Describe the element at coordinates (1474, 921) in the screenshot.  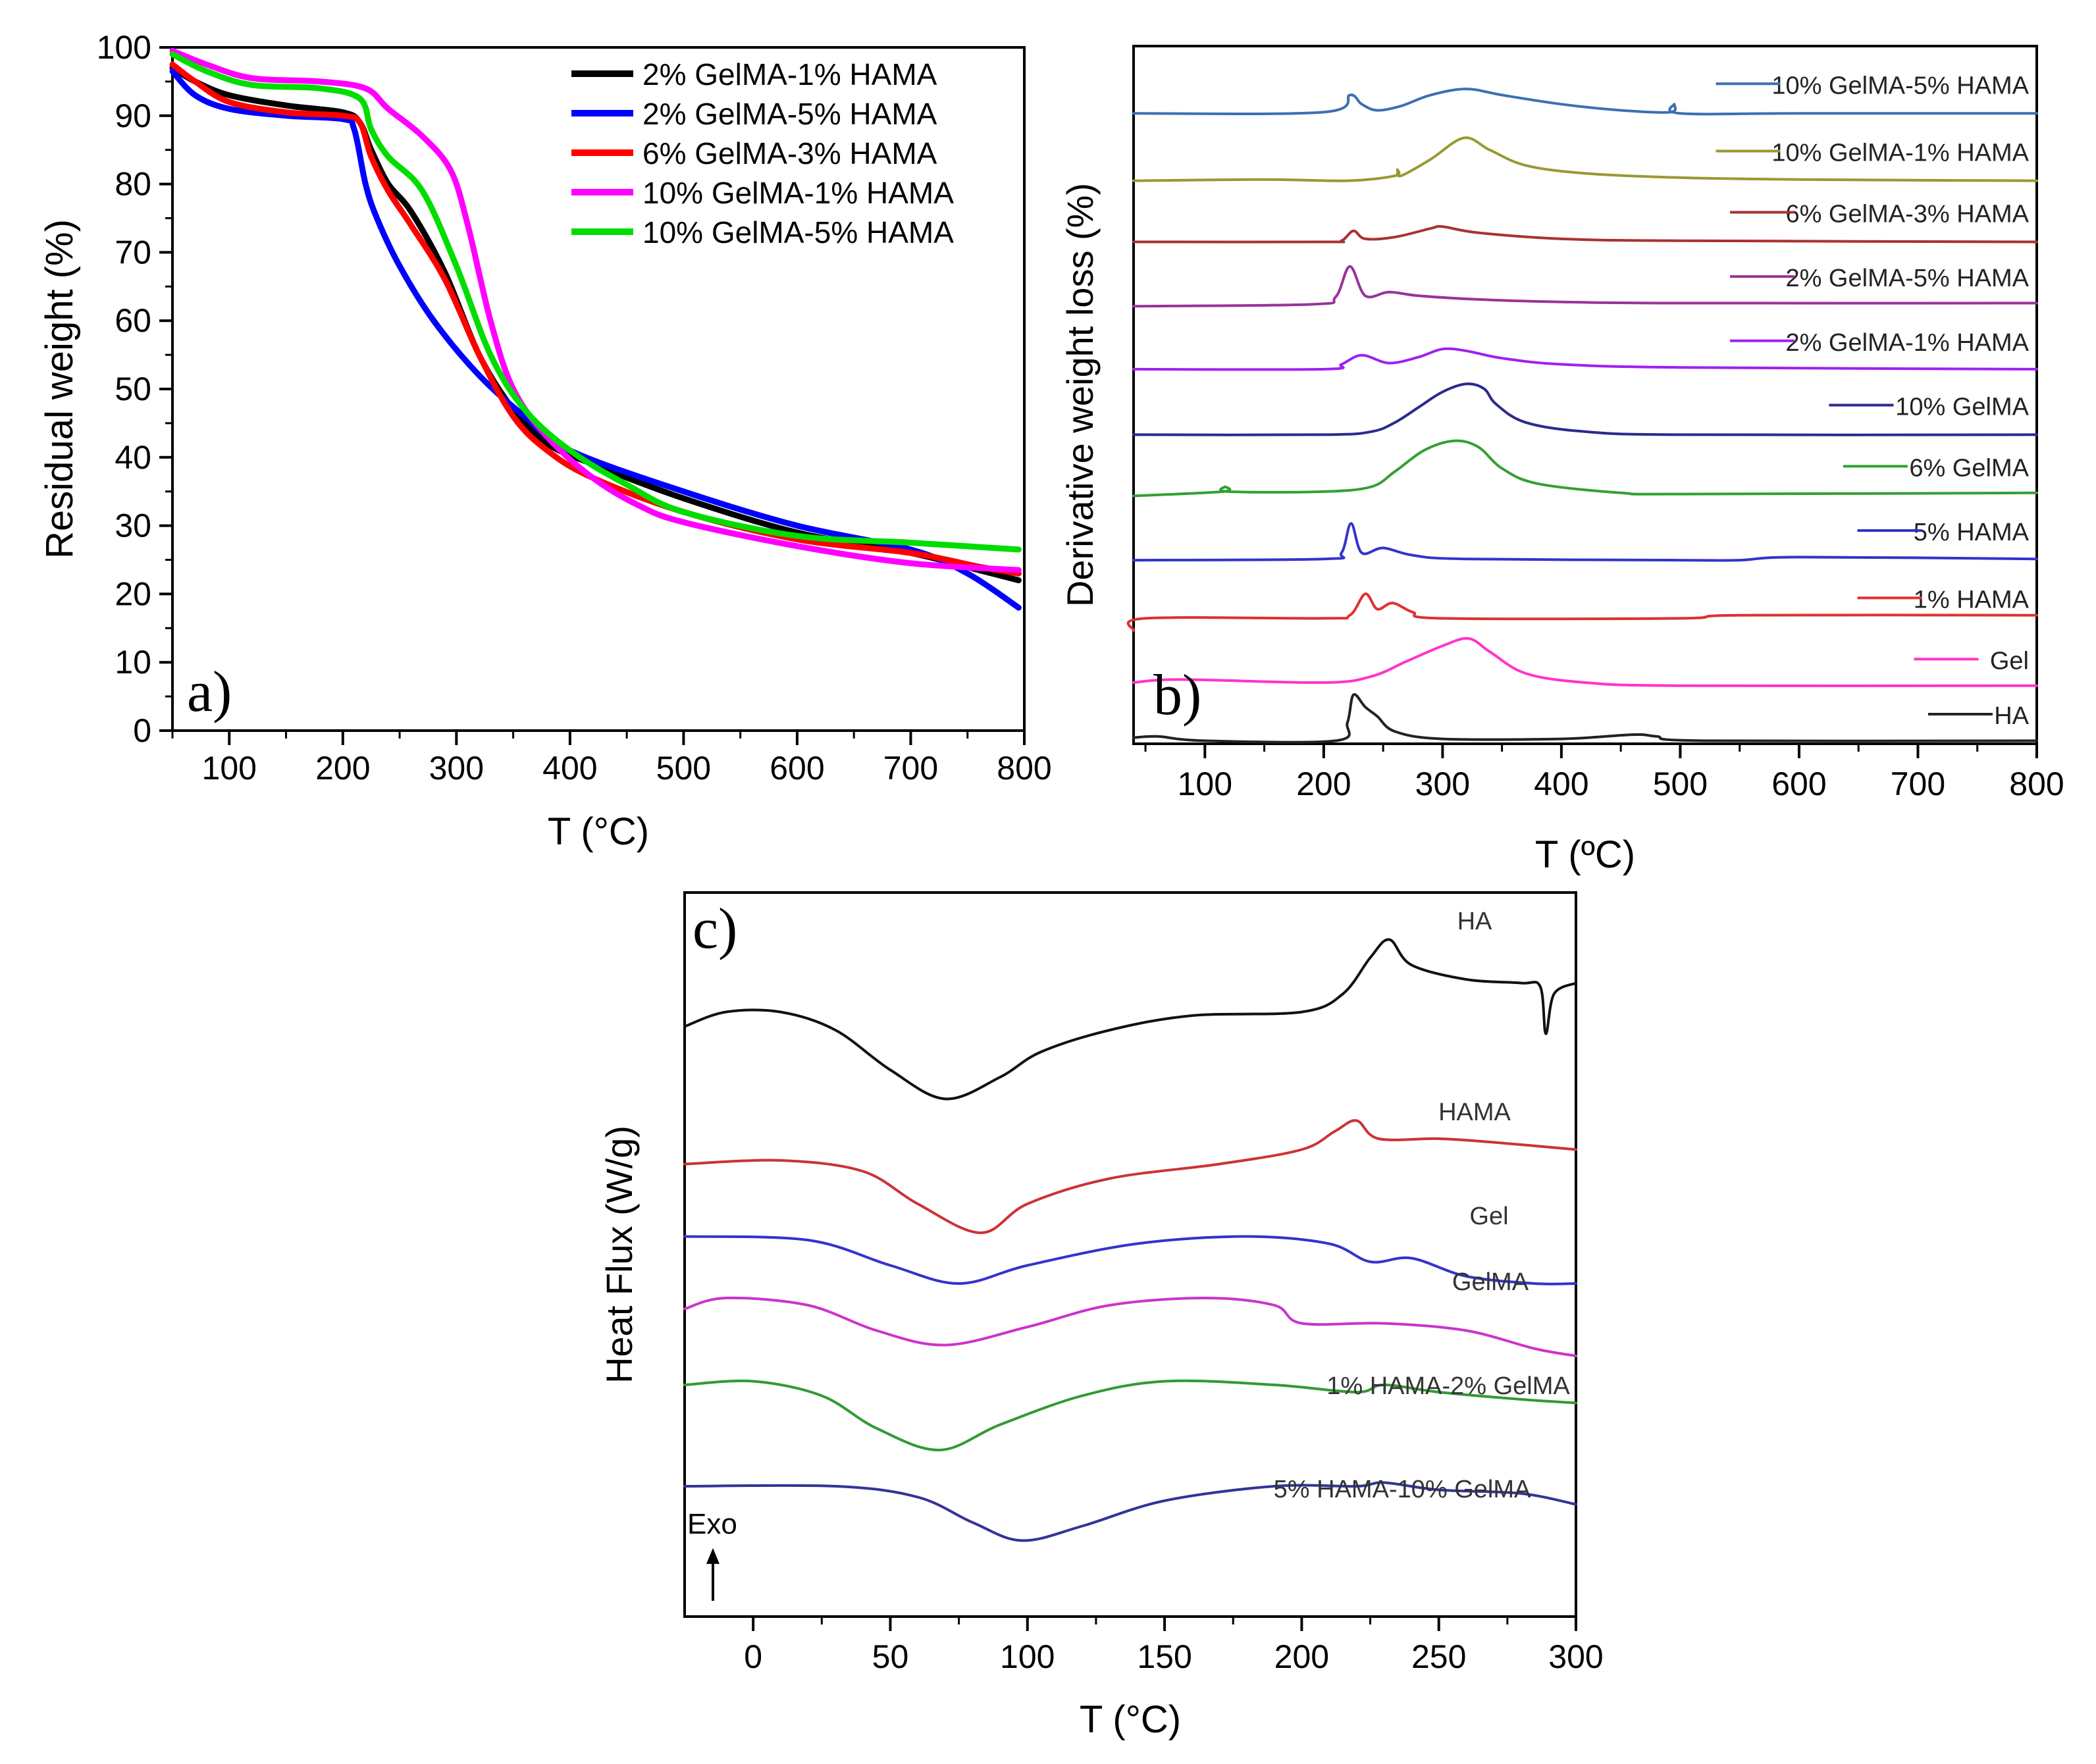
I see `series-label-ha: HA` at that location.